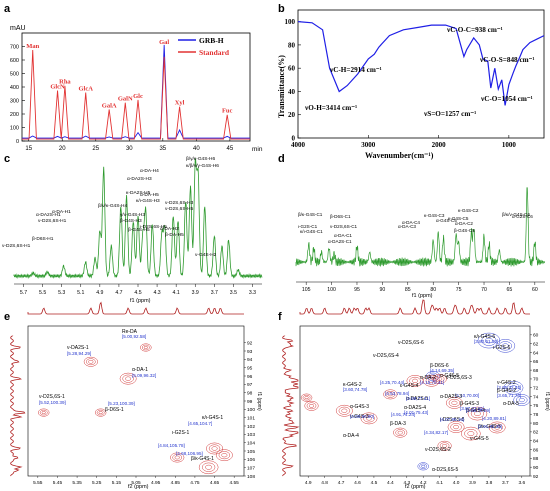  What do you see at coordinates (382, 290) in the screenshot?
I see `x-tick-label: 90` at bounding box center [382, 290].